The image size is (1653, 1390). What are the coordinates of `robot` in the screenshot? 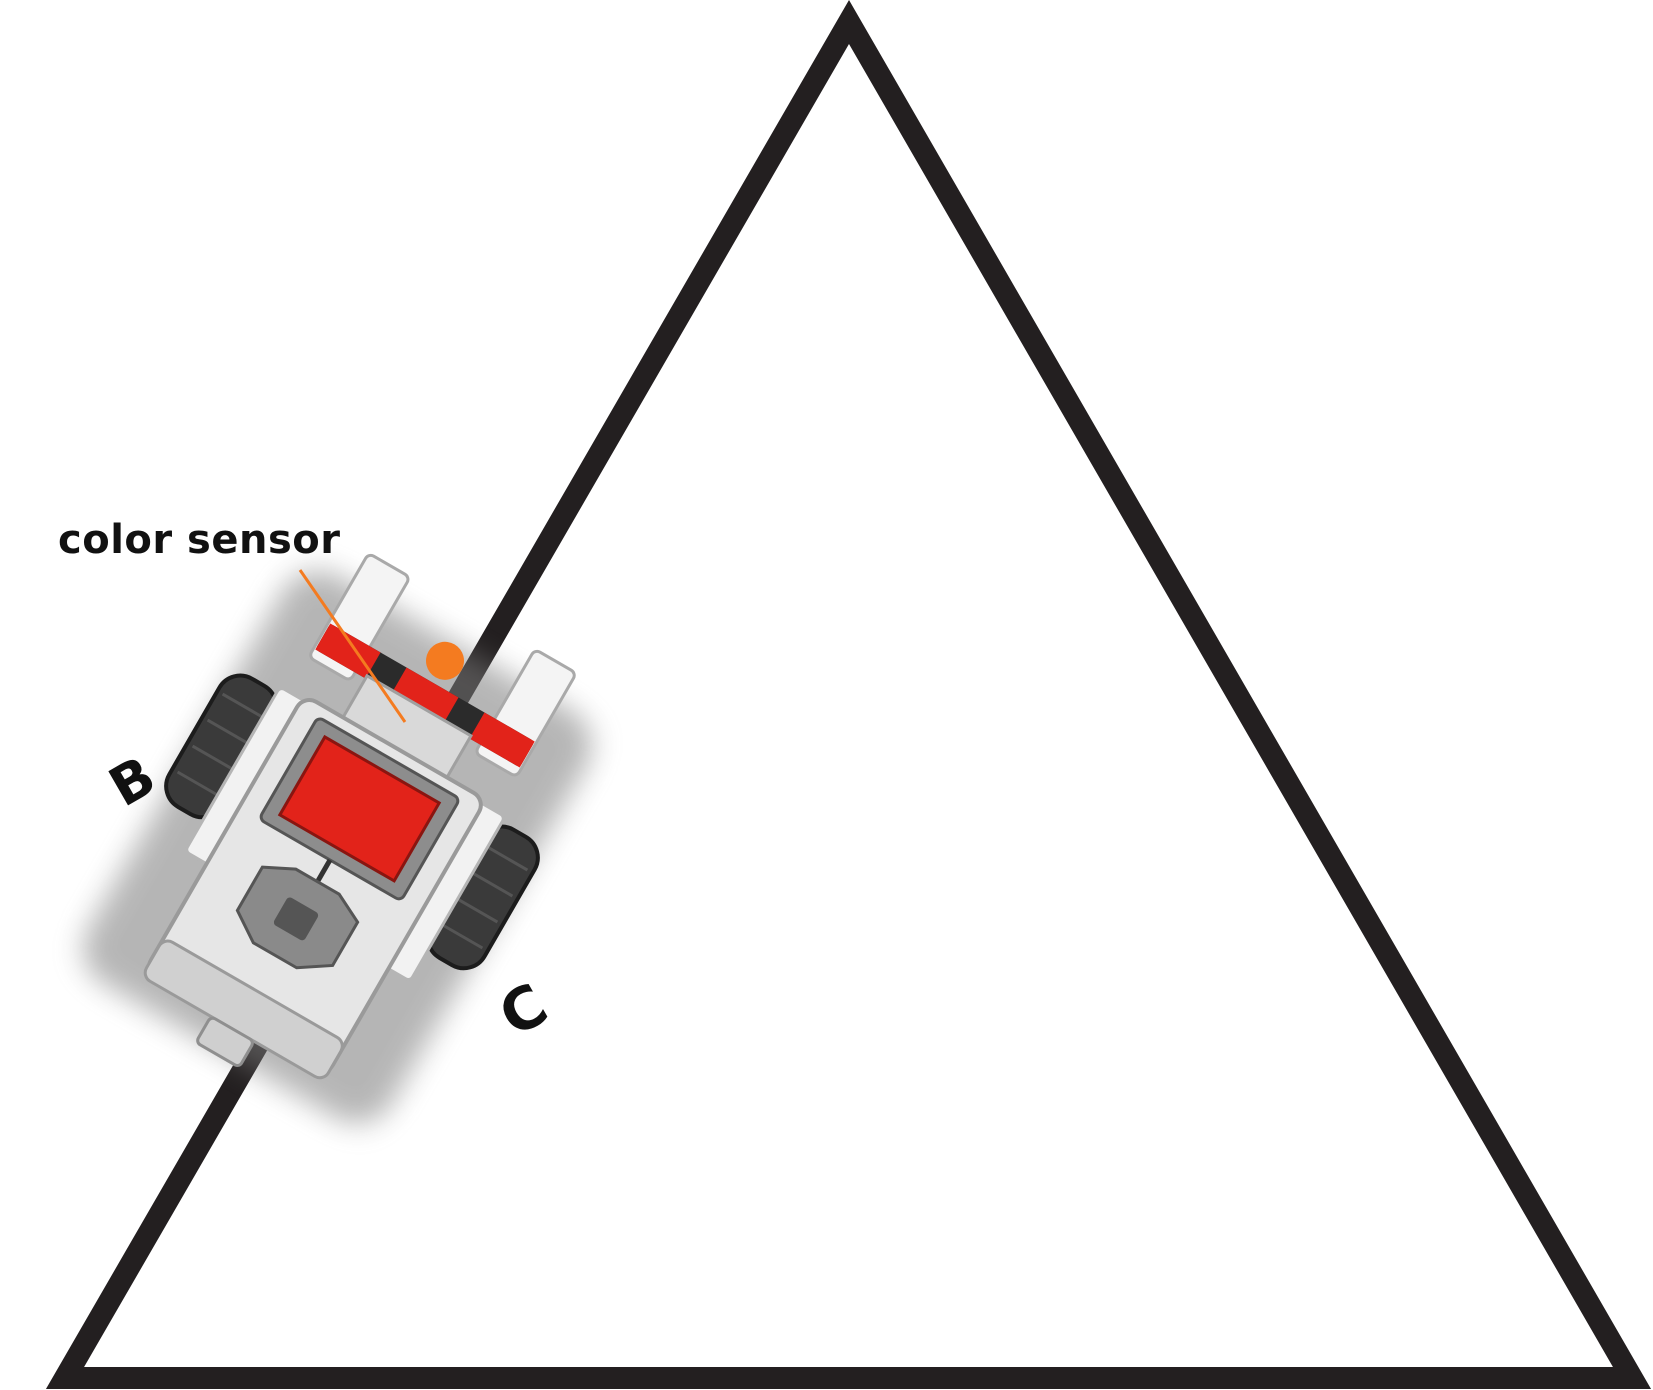 It's located at (337, 838).